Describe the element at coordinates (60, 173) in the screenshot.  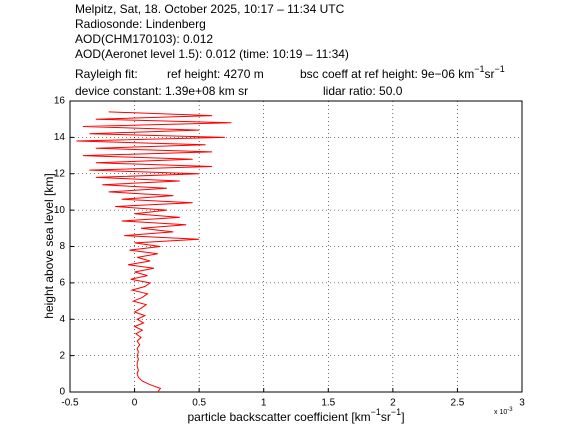
I see `y-tick-label: 12` at that location.